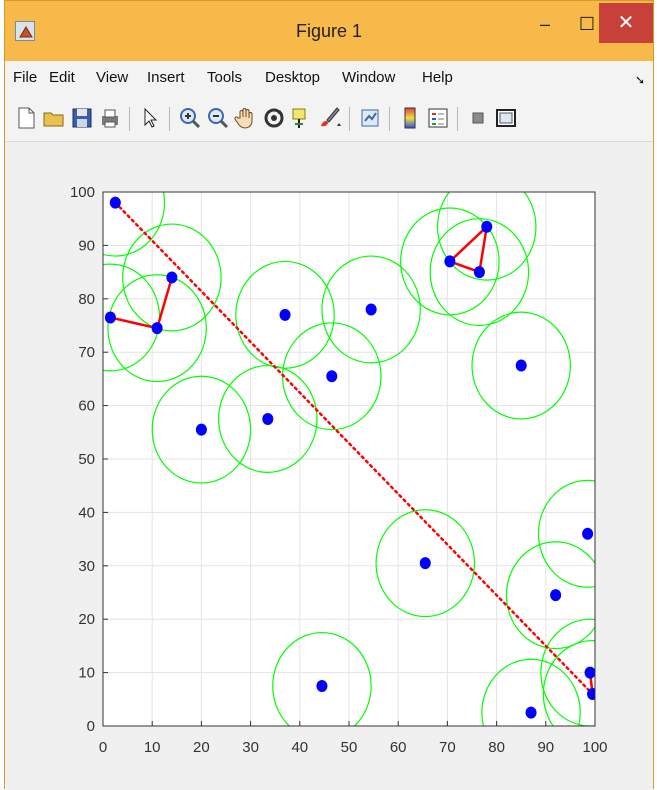 The height and width of the screenshot is (790, 657). What do you see at coordinates (25, 31) in the screenshot?
I see `matlab-icon` at bounding box center [25, 31].